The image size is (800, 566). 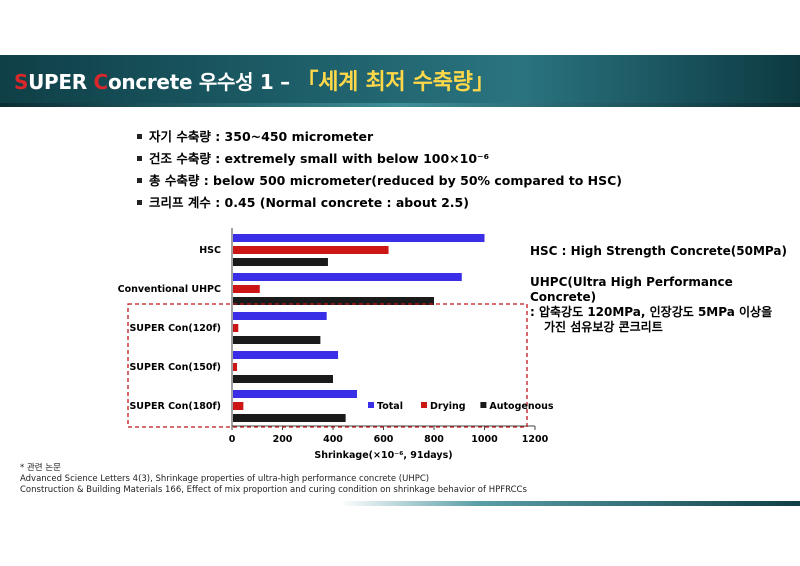 I want to click on category-label: SUPER Con(180f), so click(x=175, y=406).